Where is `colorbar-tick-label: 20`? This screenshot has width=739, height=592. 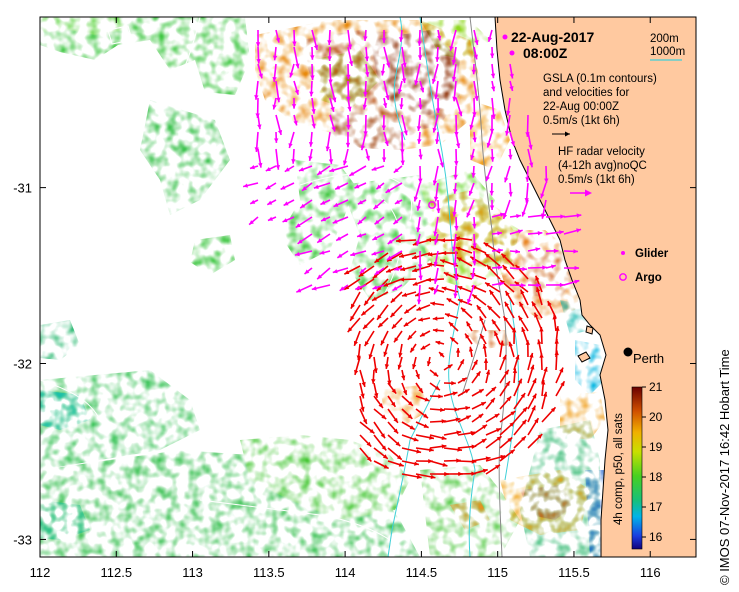 colorbar-tick-label: 20 is located at coordinates (656, 417).